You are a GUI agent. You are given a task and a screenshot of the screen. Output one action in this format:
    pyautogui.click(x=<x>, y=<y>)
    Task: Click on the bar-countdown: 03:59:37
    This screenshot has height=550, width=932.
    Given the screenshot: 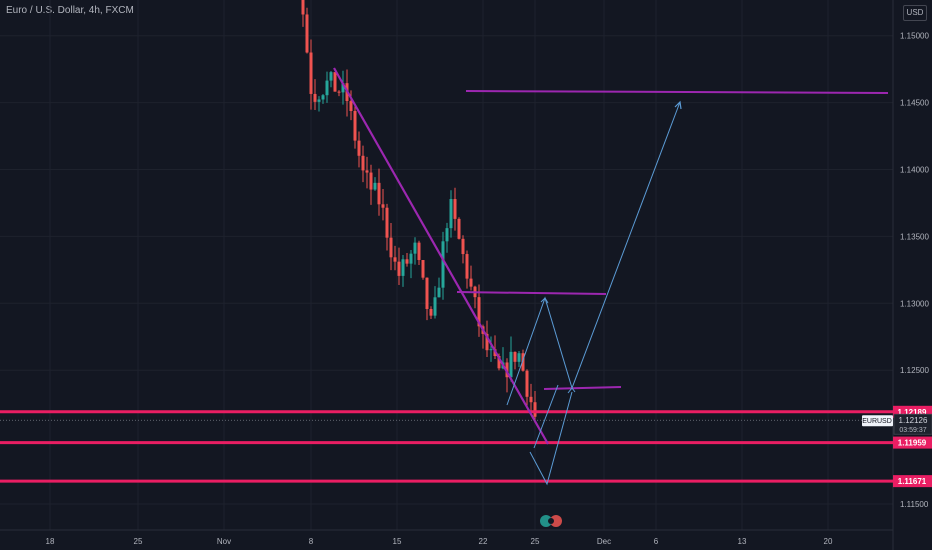 What is the action you would take?
    pyautogui.click(x=912, y=430)
    